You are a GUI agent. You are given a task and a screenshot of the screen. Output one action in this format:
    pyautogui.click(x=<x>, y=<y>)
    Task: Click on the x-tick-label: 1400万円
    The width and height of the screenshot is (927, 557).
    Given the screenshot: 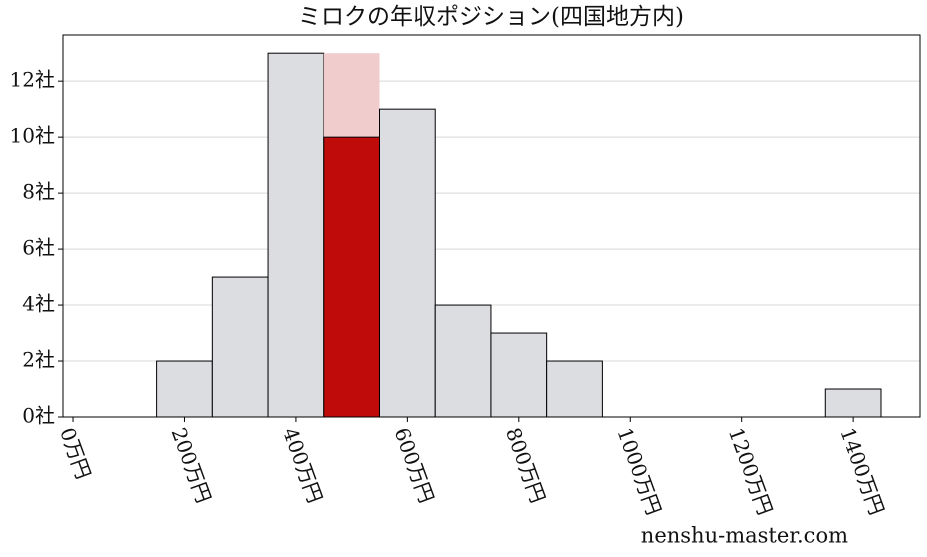 What is the action you would take?
    pyautogui.click(x=862, y=471)
    